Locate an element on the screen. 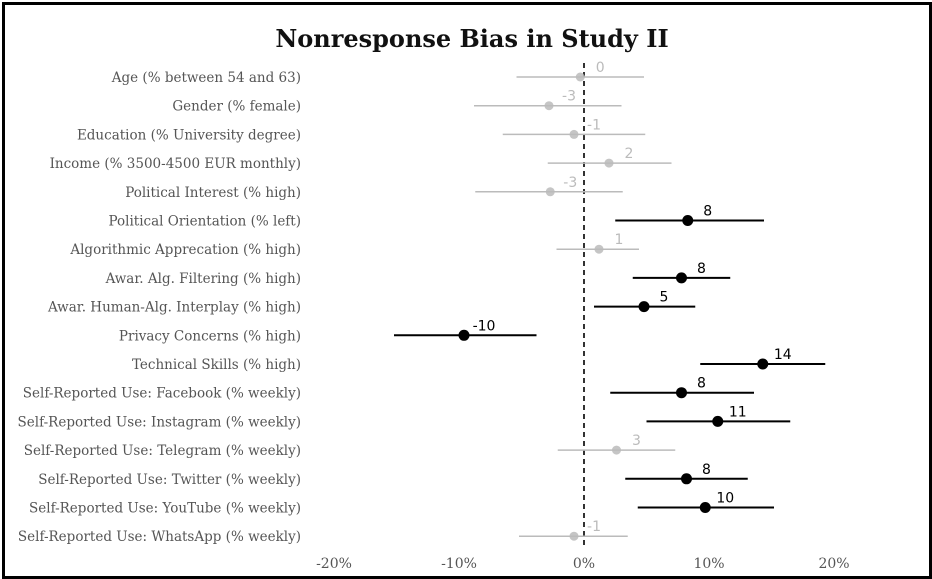  row-label: Political Orientation (% left) is located at coordinates (205, 222).